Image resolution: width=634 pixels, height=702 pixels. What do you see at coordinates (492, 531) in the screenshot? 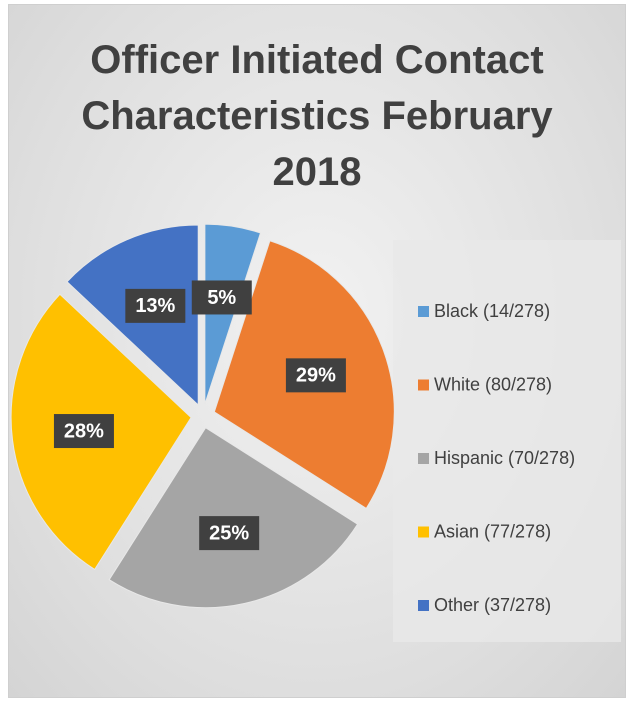
I see `legend-label: Asian (77/278)` at bounding box center [492, 531].